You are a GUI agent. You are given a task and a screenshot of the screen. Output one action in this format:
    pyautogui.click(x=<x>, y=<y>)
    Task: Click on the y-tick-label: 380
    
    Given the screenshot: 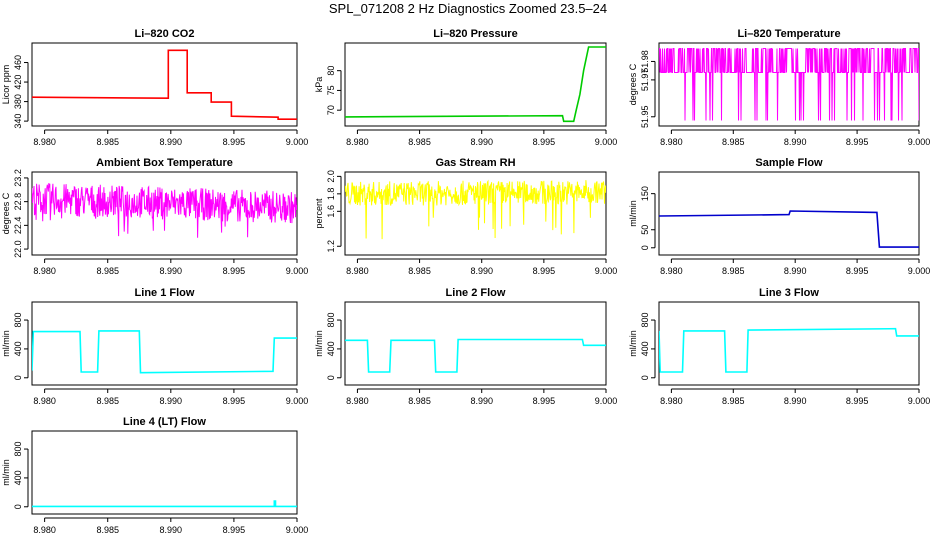 What is the action you would take?
    pyautogui.click(x=18, y=101)
    